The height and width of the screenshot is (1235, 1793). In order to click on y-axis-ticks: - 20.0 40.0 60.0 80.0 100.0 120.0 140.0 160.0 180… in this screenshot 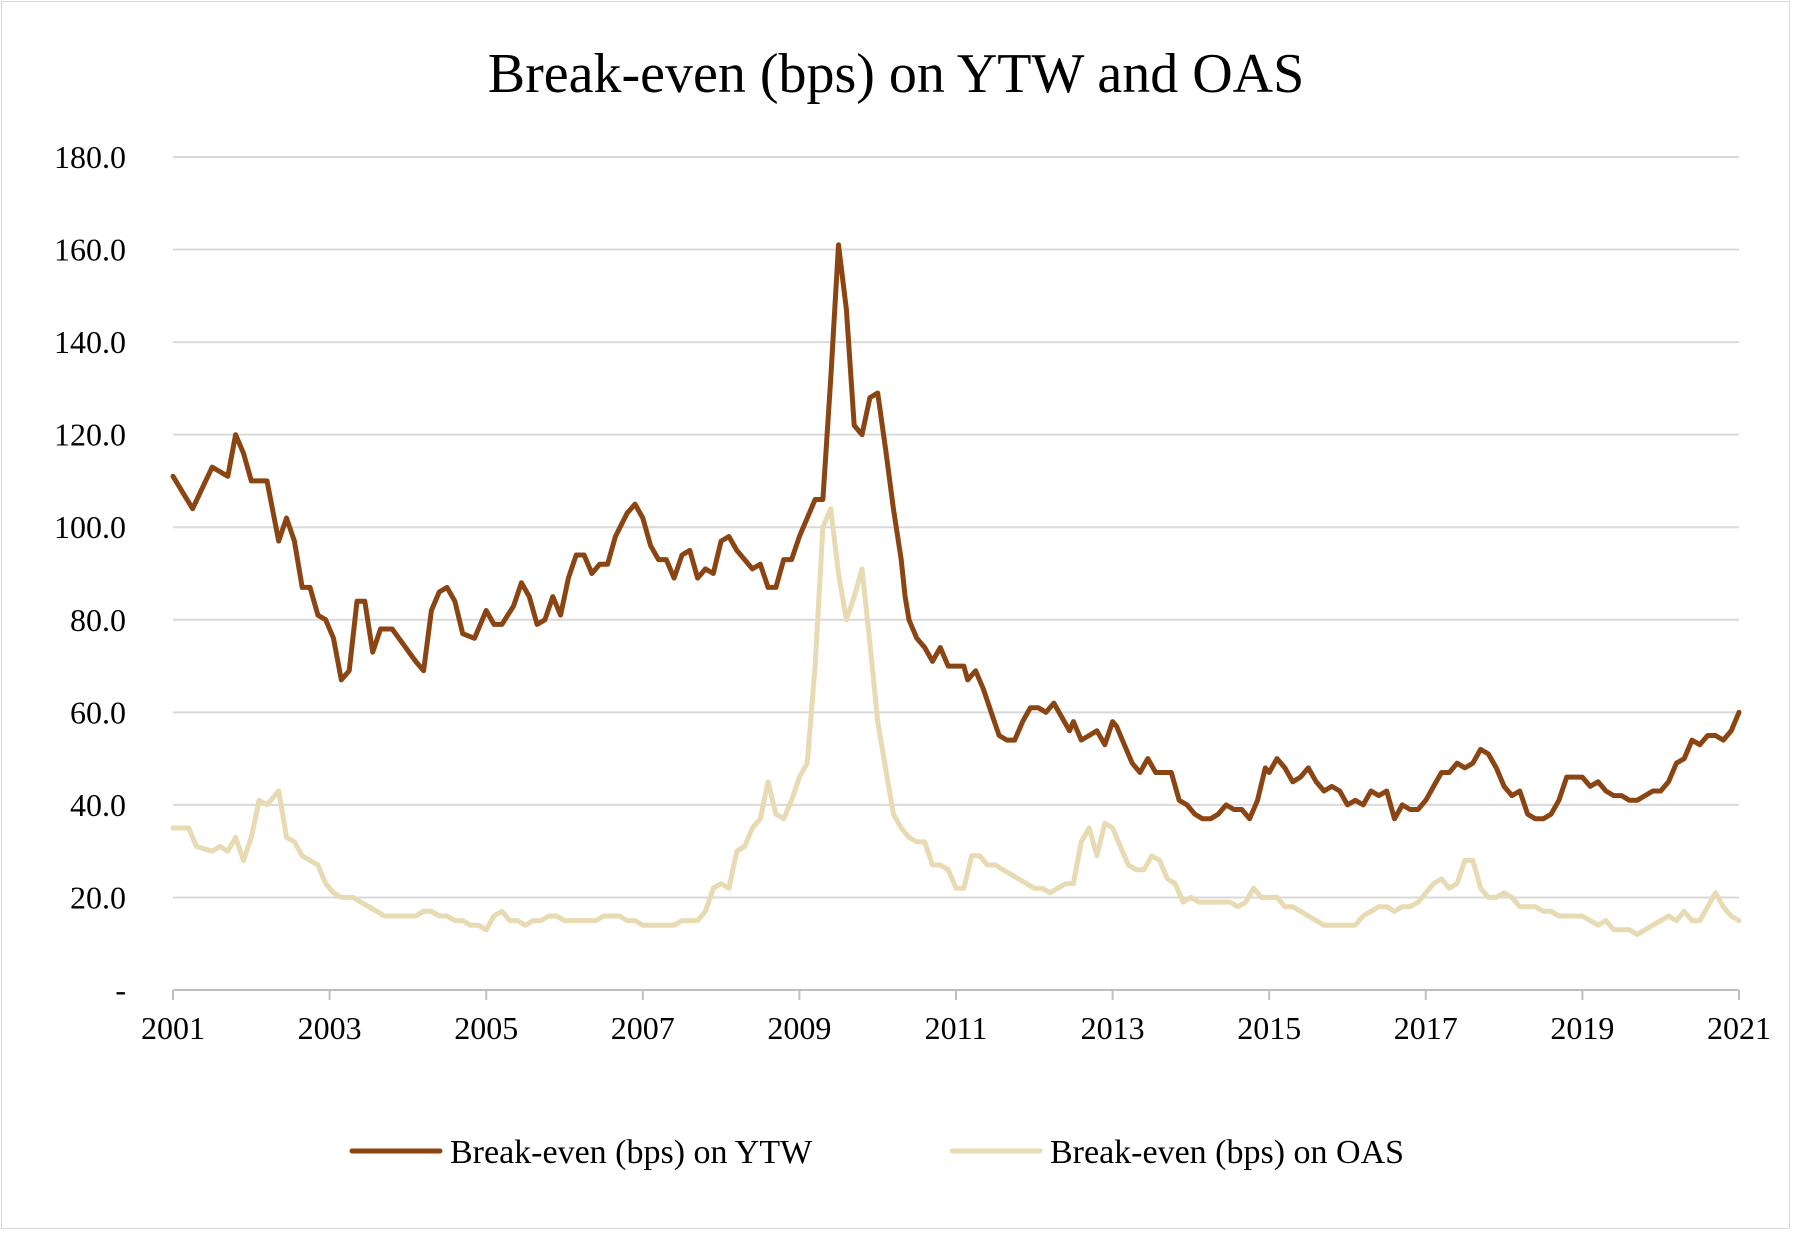, I will do `click(90, 573)`.